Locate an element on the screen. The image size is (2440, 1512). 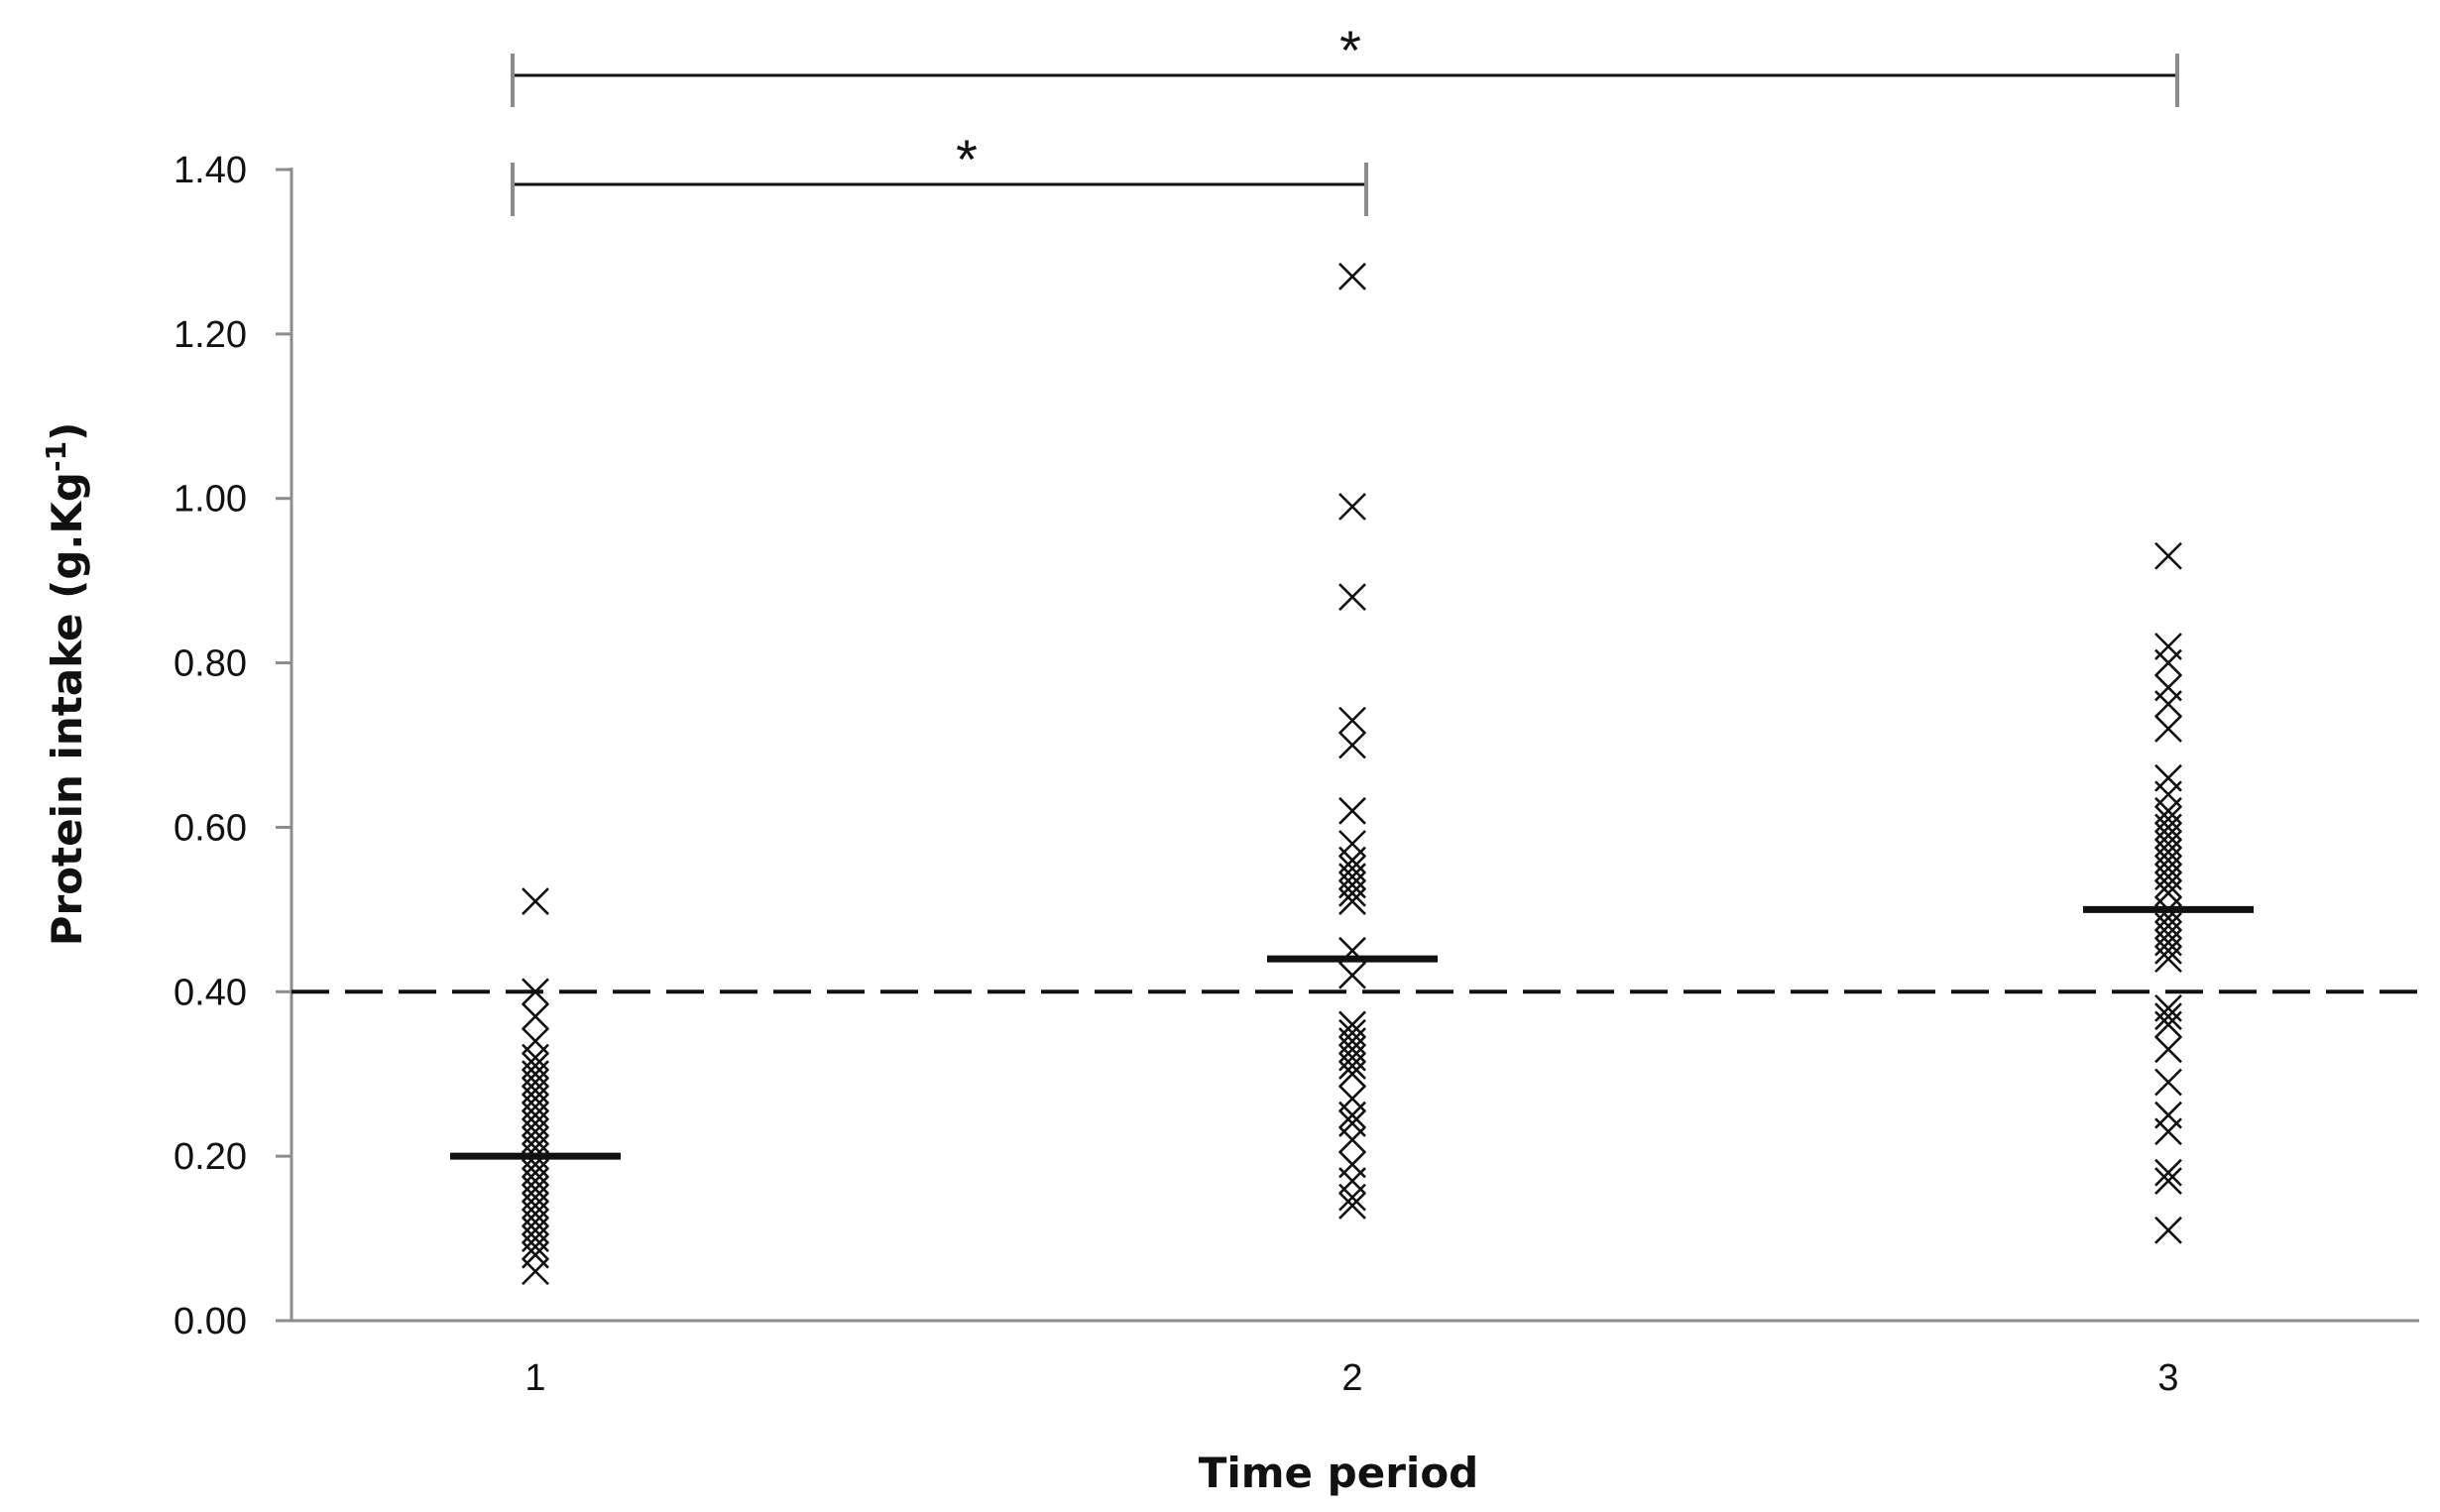
y-tick-label: 0.00 is located at coordinates (210, 1321).